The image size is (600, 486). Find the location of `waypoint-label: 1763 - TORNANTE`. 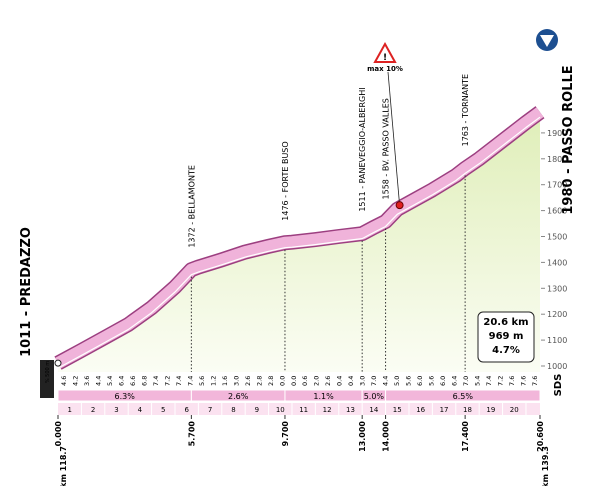

waypoint-label: 1763 - TORNANTE is located at coordinates (465, 110).